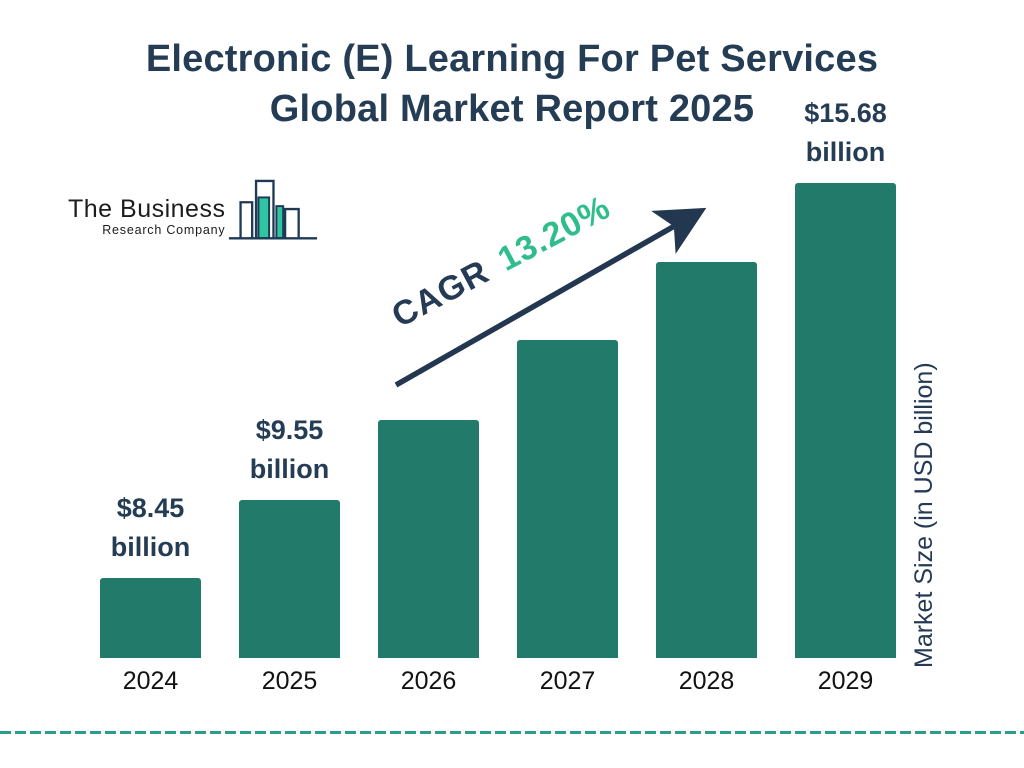 Image resolution: width=1024 pixels, height=768 pixels. I want to click on bottom-dashed-divider, so click(512, 732).